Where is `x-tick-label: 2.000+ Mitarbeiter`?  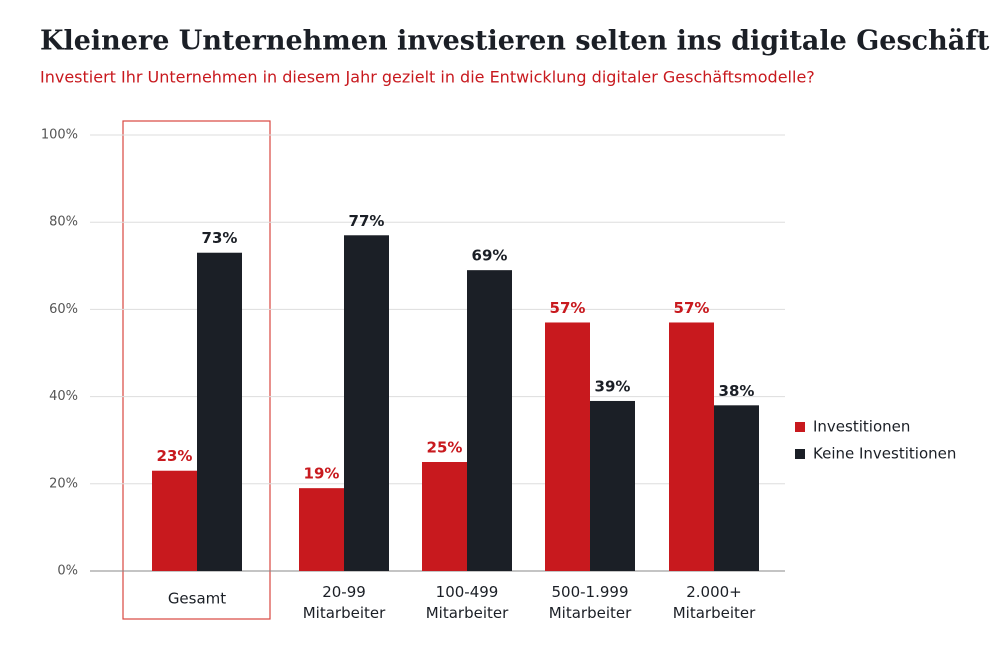
x-tick-label: 2.000+ Mitarbeiter is located at coordinates (714, 602).